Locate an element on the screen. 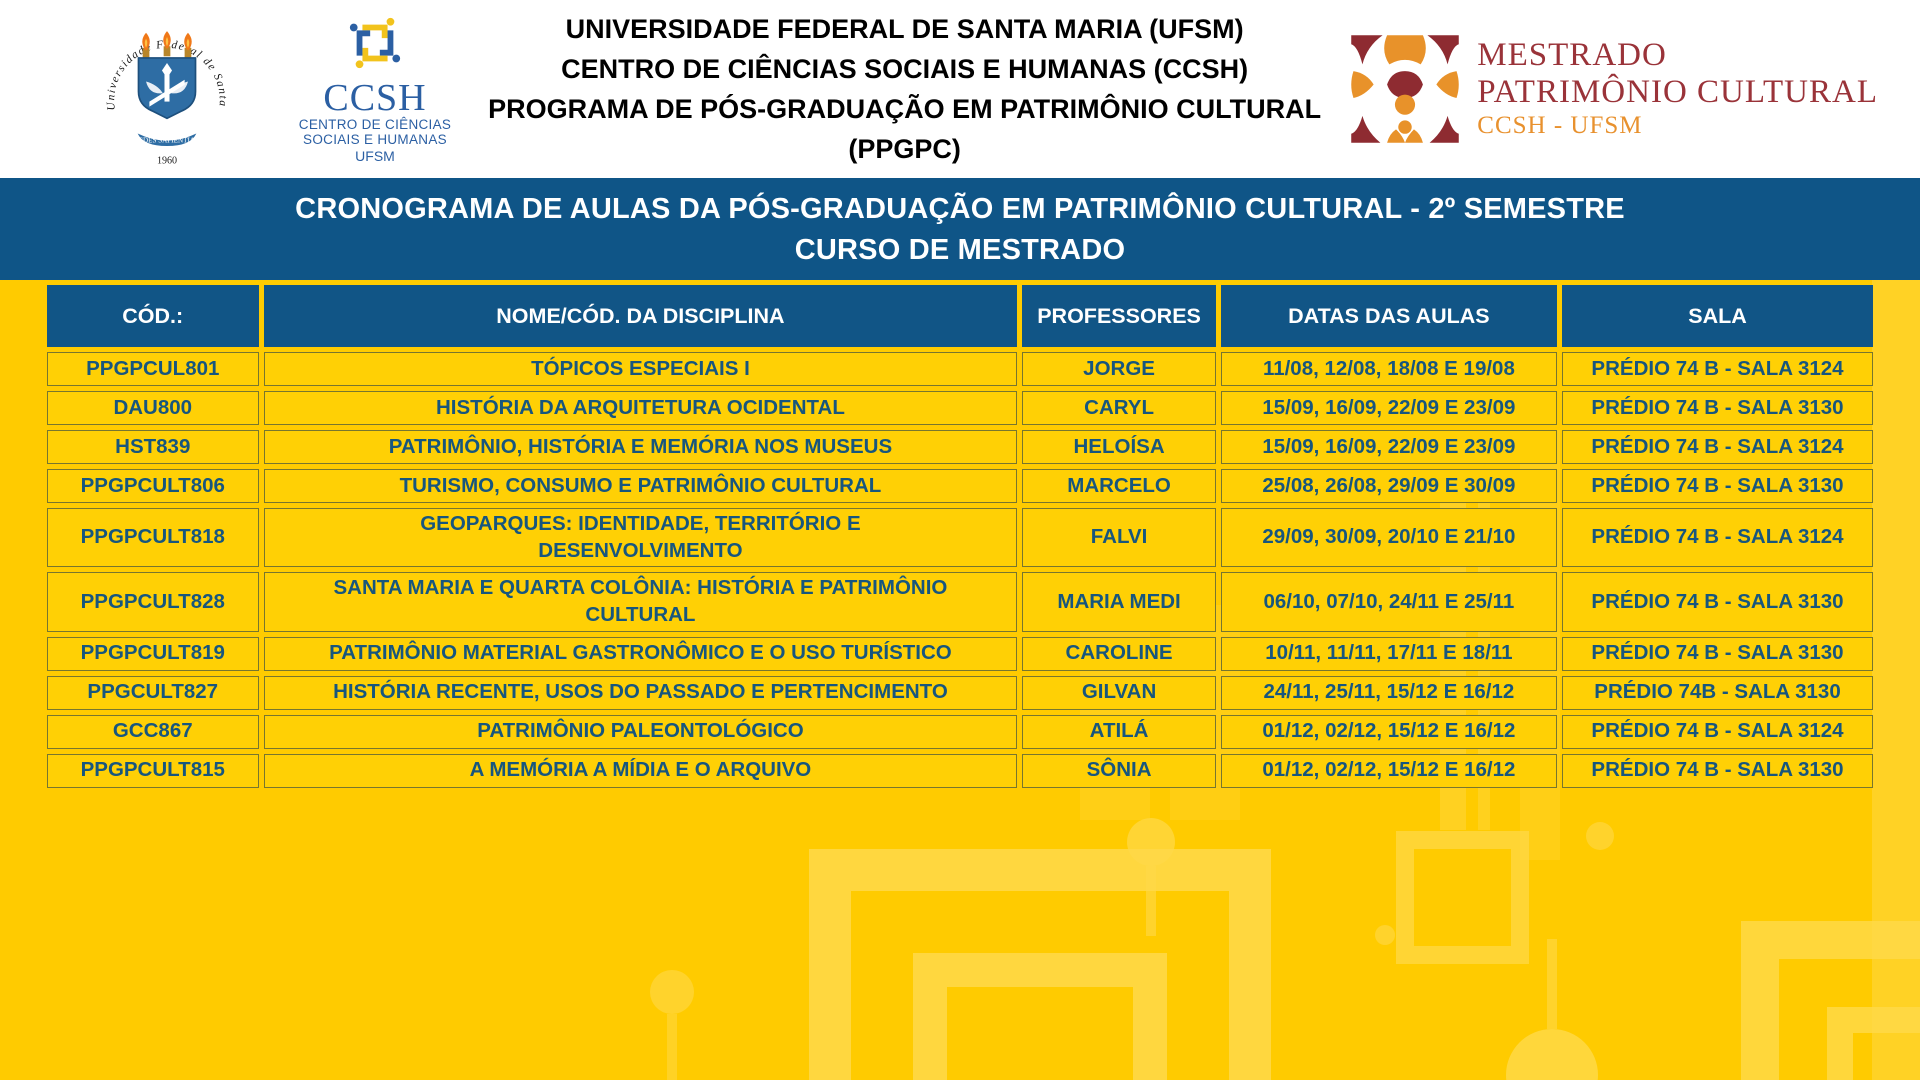 Image resolution: width=1920 pixels, height=1080 pixels. seal-motto-banner is located at coordinates (167, 140).